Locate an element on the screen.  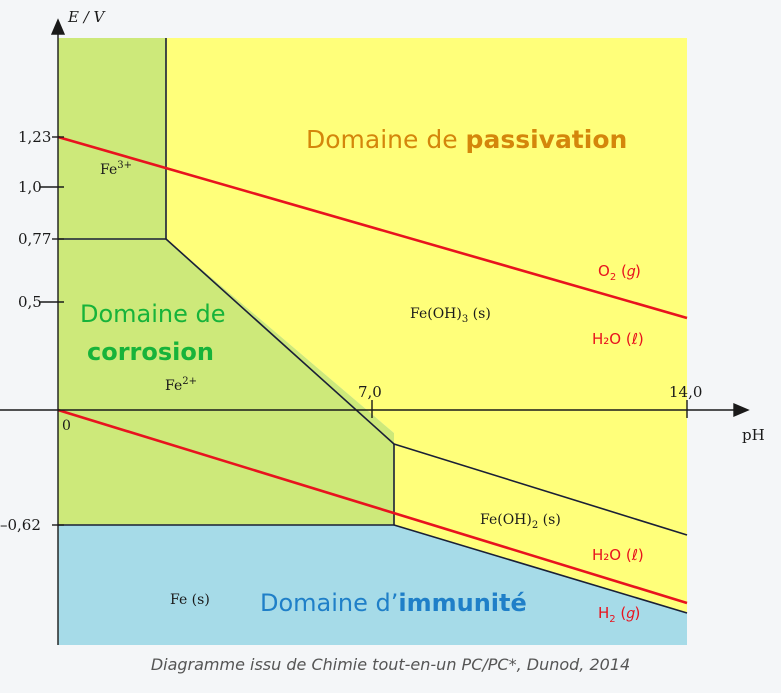
o2-gas-label: O2 (𝑔) is located at coordinates (619, 272).